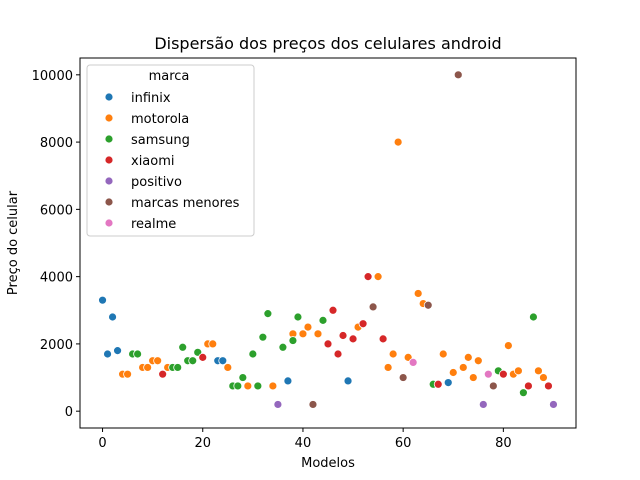  What do you see at coordinates (151, 98) in the screenshot?
I see `legend-label: infinix` at bounding box center [151, 98].